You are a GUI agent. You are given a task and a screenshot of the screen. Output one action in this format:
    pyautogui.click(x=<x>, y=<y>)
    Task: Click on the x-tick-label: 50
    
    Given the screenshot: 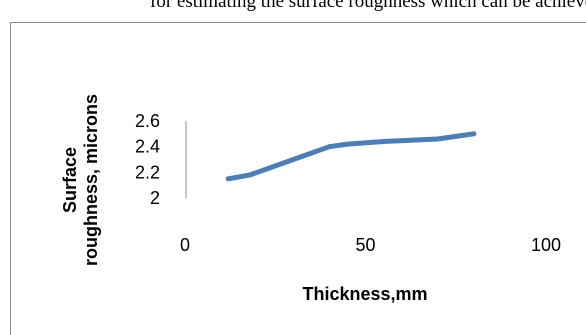 What is the action you would take?
    pyautogui.click(x=365, y=245)
    